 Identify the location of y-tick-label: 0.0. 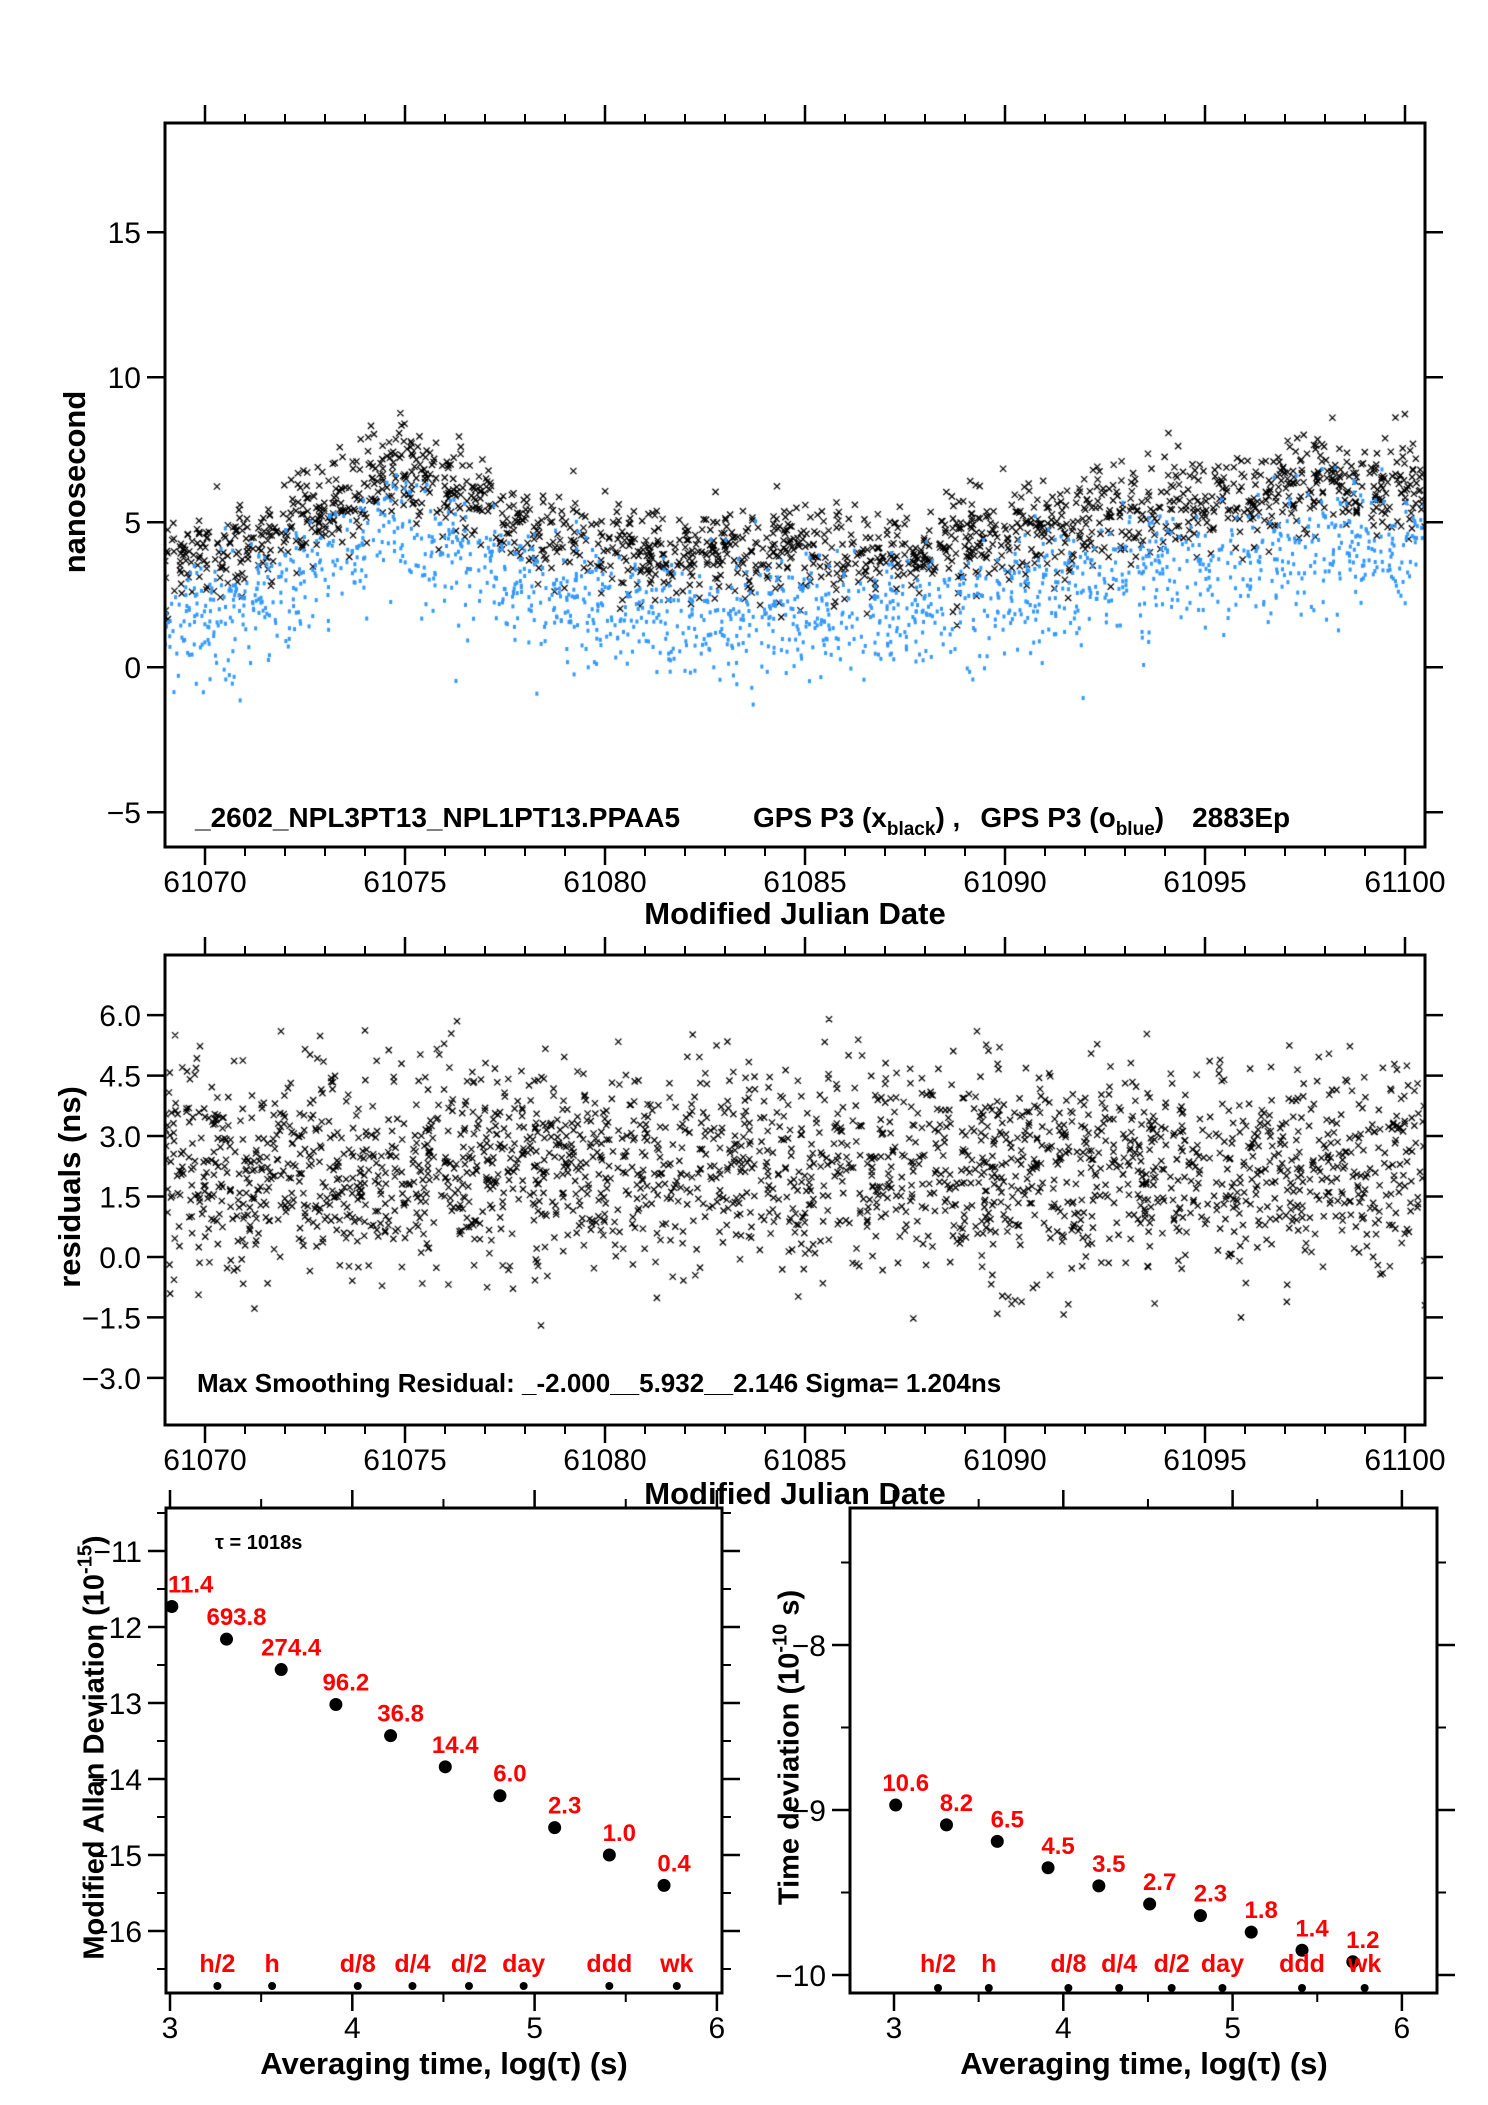
(120, 1258).